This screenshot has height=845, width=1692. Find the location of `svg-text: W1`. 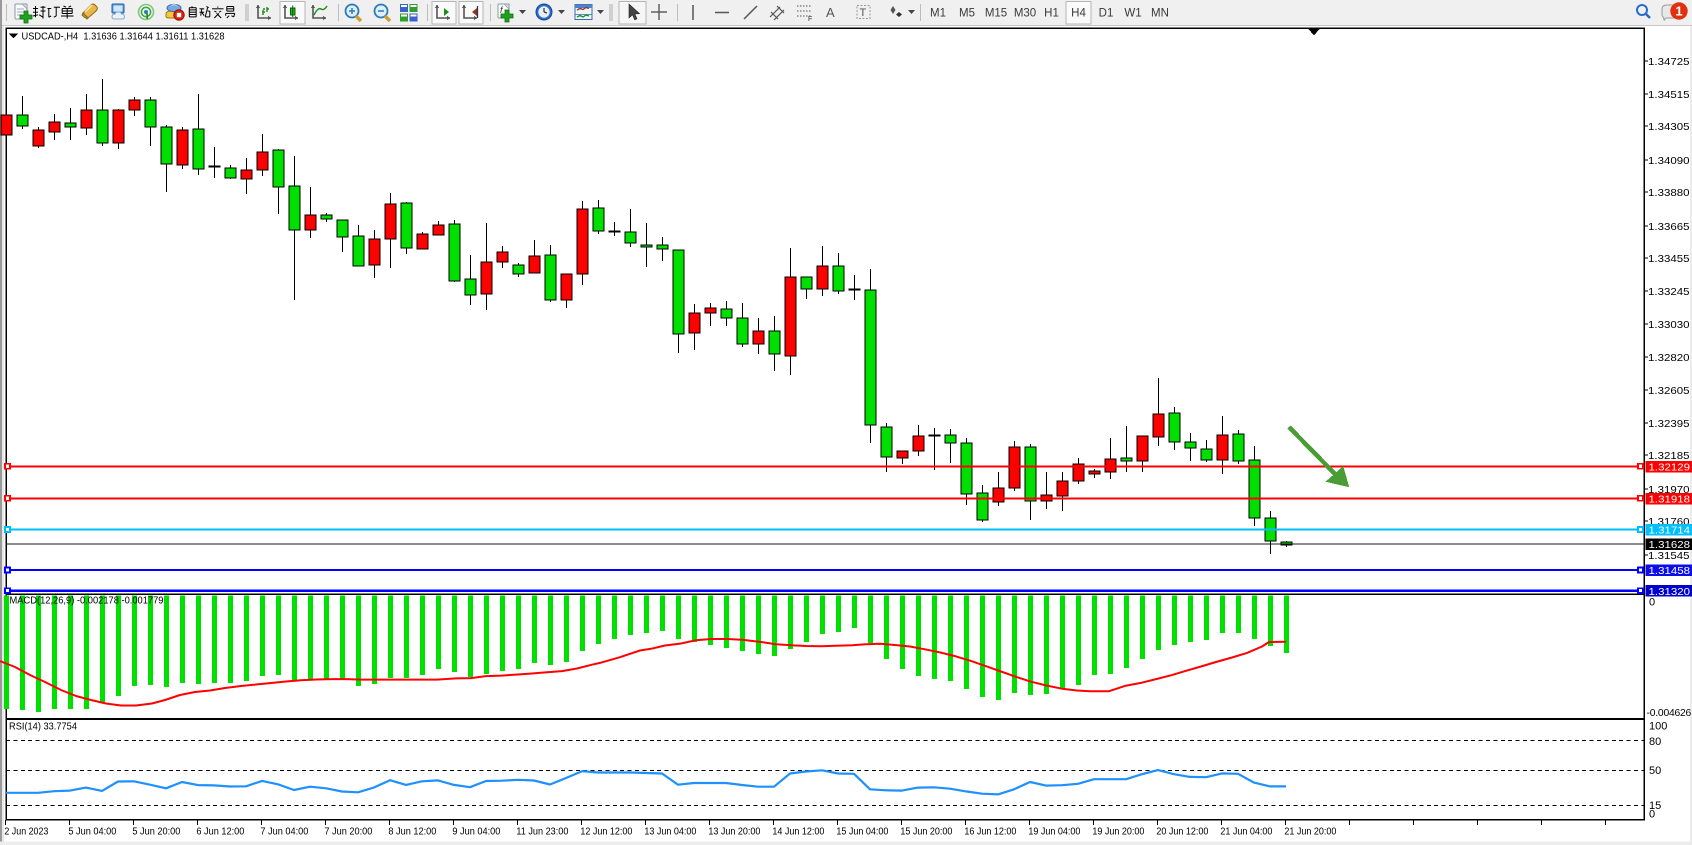

svg-text: W1 is located at coordinates (1132, 14).